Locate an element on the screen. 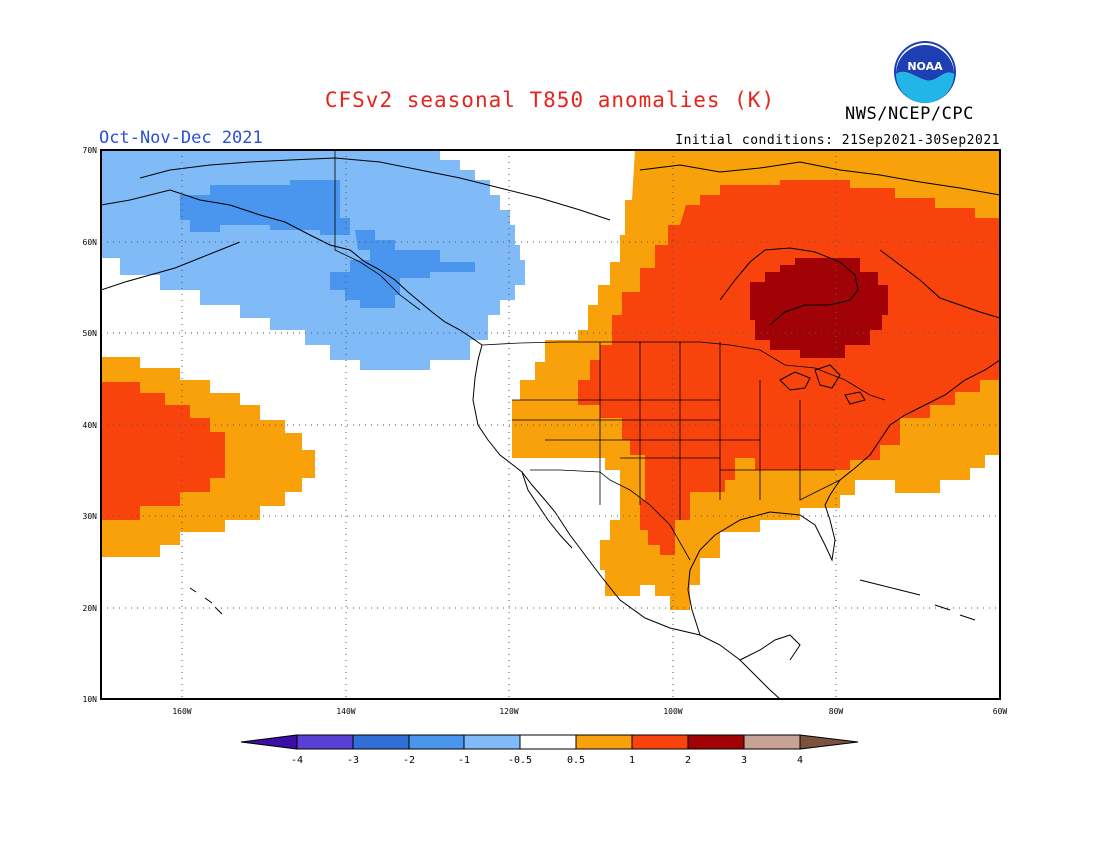 The width and height of the screenshot is (1100, 850). lon-label: 80W is located at coordinates (836, 711).